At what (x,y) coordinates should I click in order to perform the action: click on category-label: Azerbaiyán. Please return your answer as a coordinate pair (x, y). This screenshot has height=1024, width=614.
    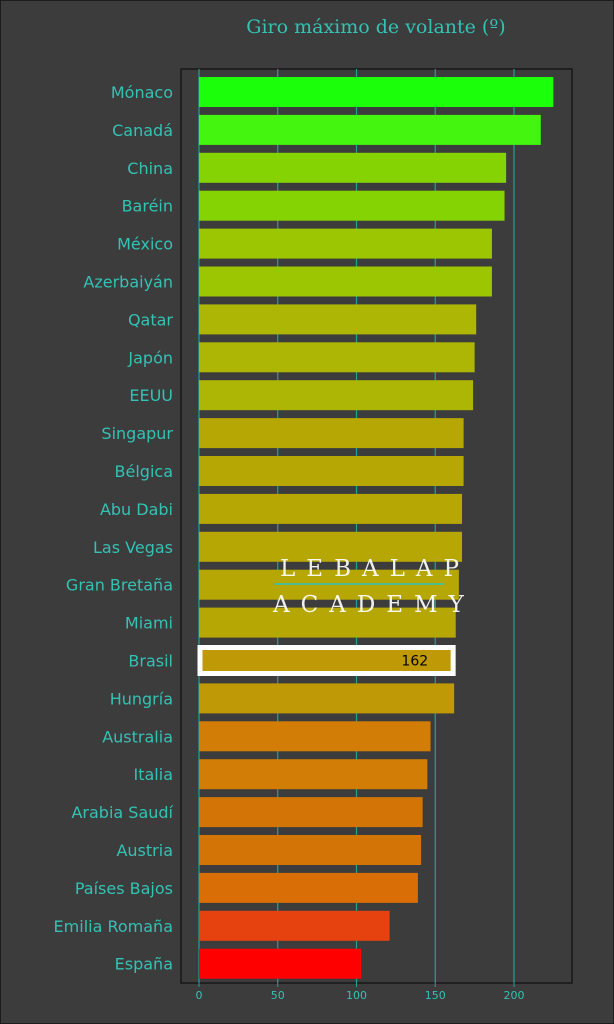
    Looking at the image, I should click on (128, 282).